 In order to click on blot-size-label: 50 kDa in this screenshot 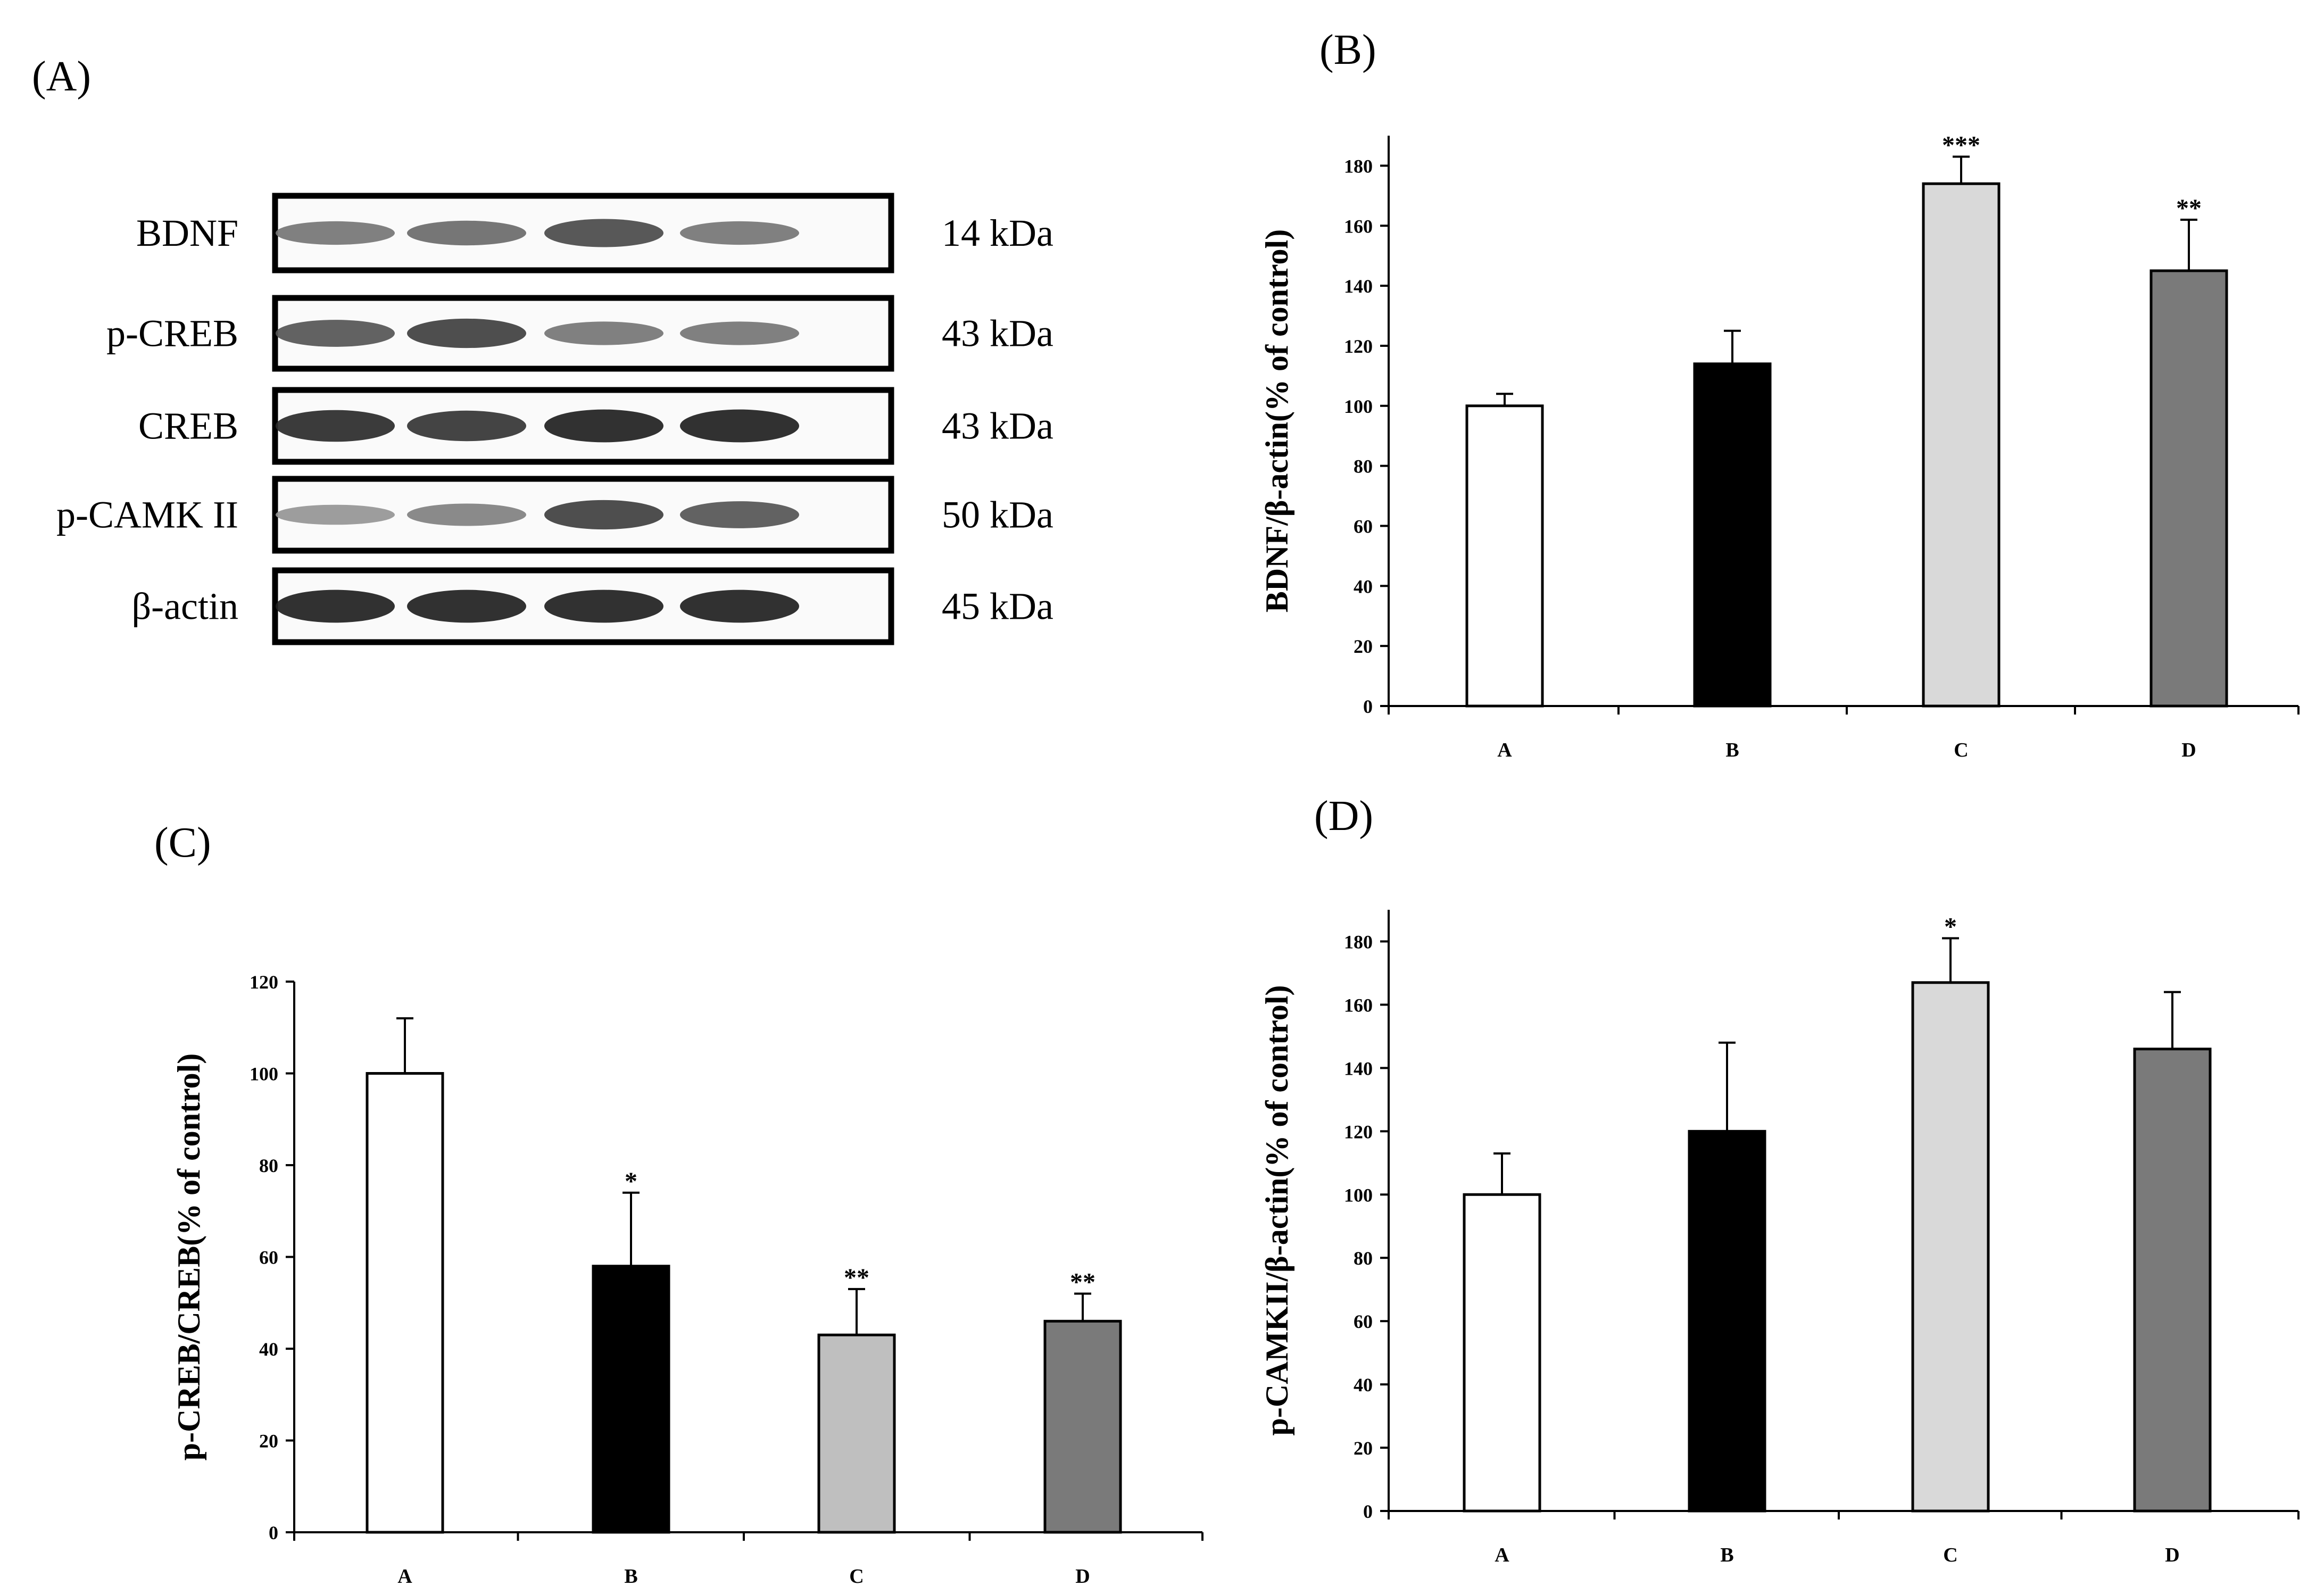, I will do `click(998, 515)`.